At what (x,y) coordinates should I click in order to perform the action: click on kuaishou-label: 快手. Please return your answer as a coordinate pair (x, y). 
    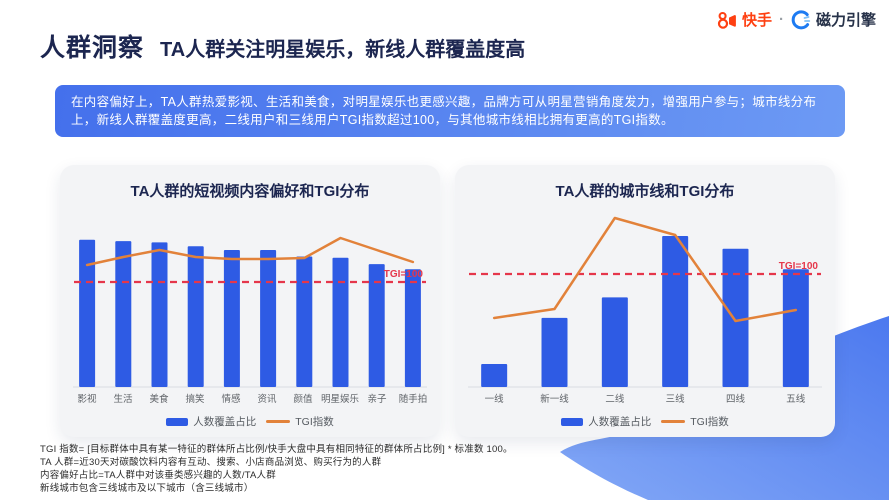
    Looking at the image, I should click on (756, 20).